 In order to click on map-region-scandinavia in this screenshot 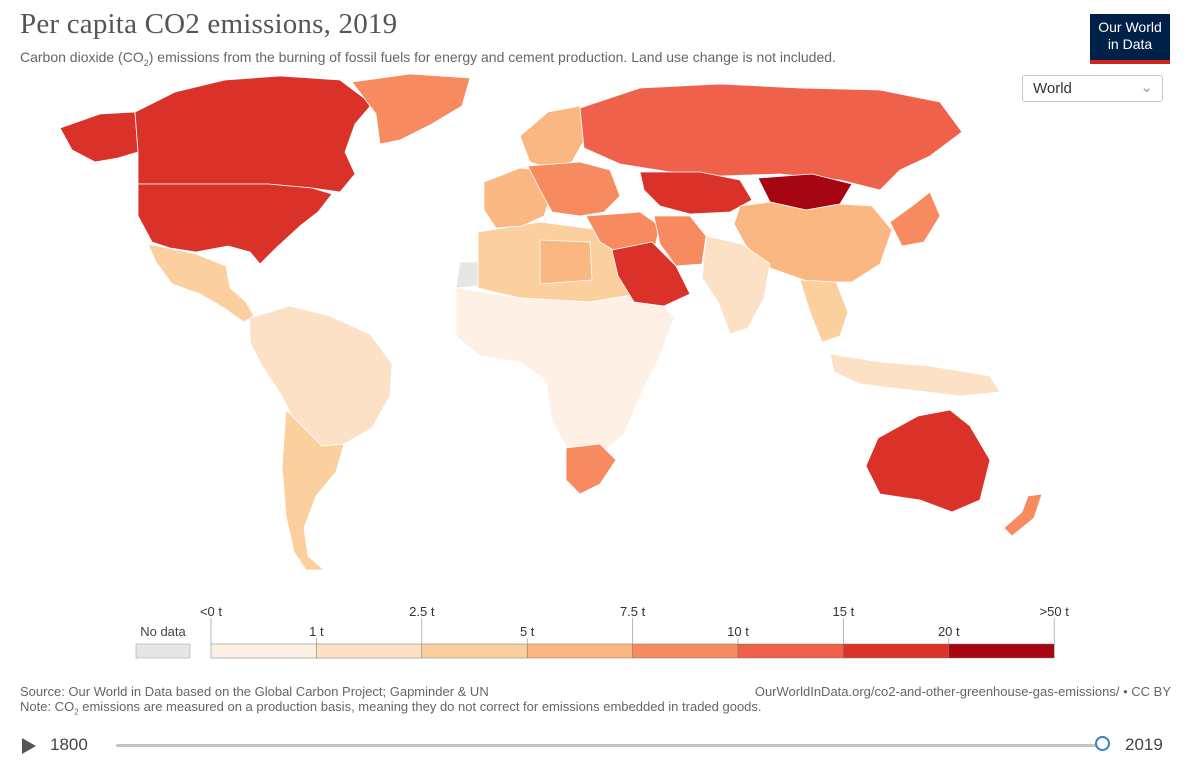, I will do `click(555, 137)`.